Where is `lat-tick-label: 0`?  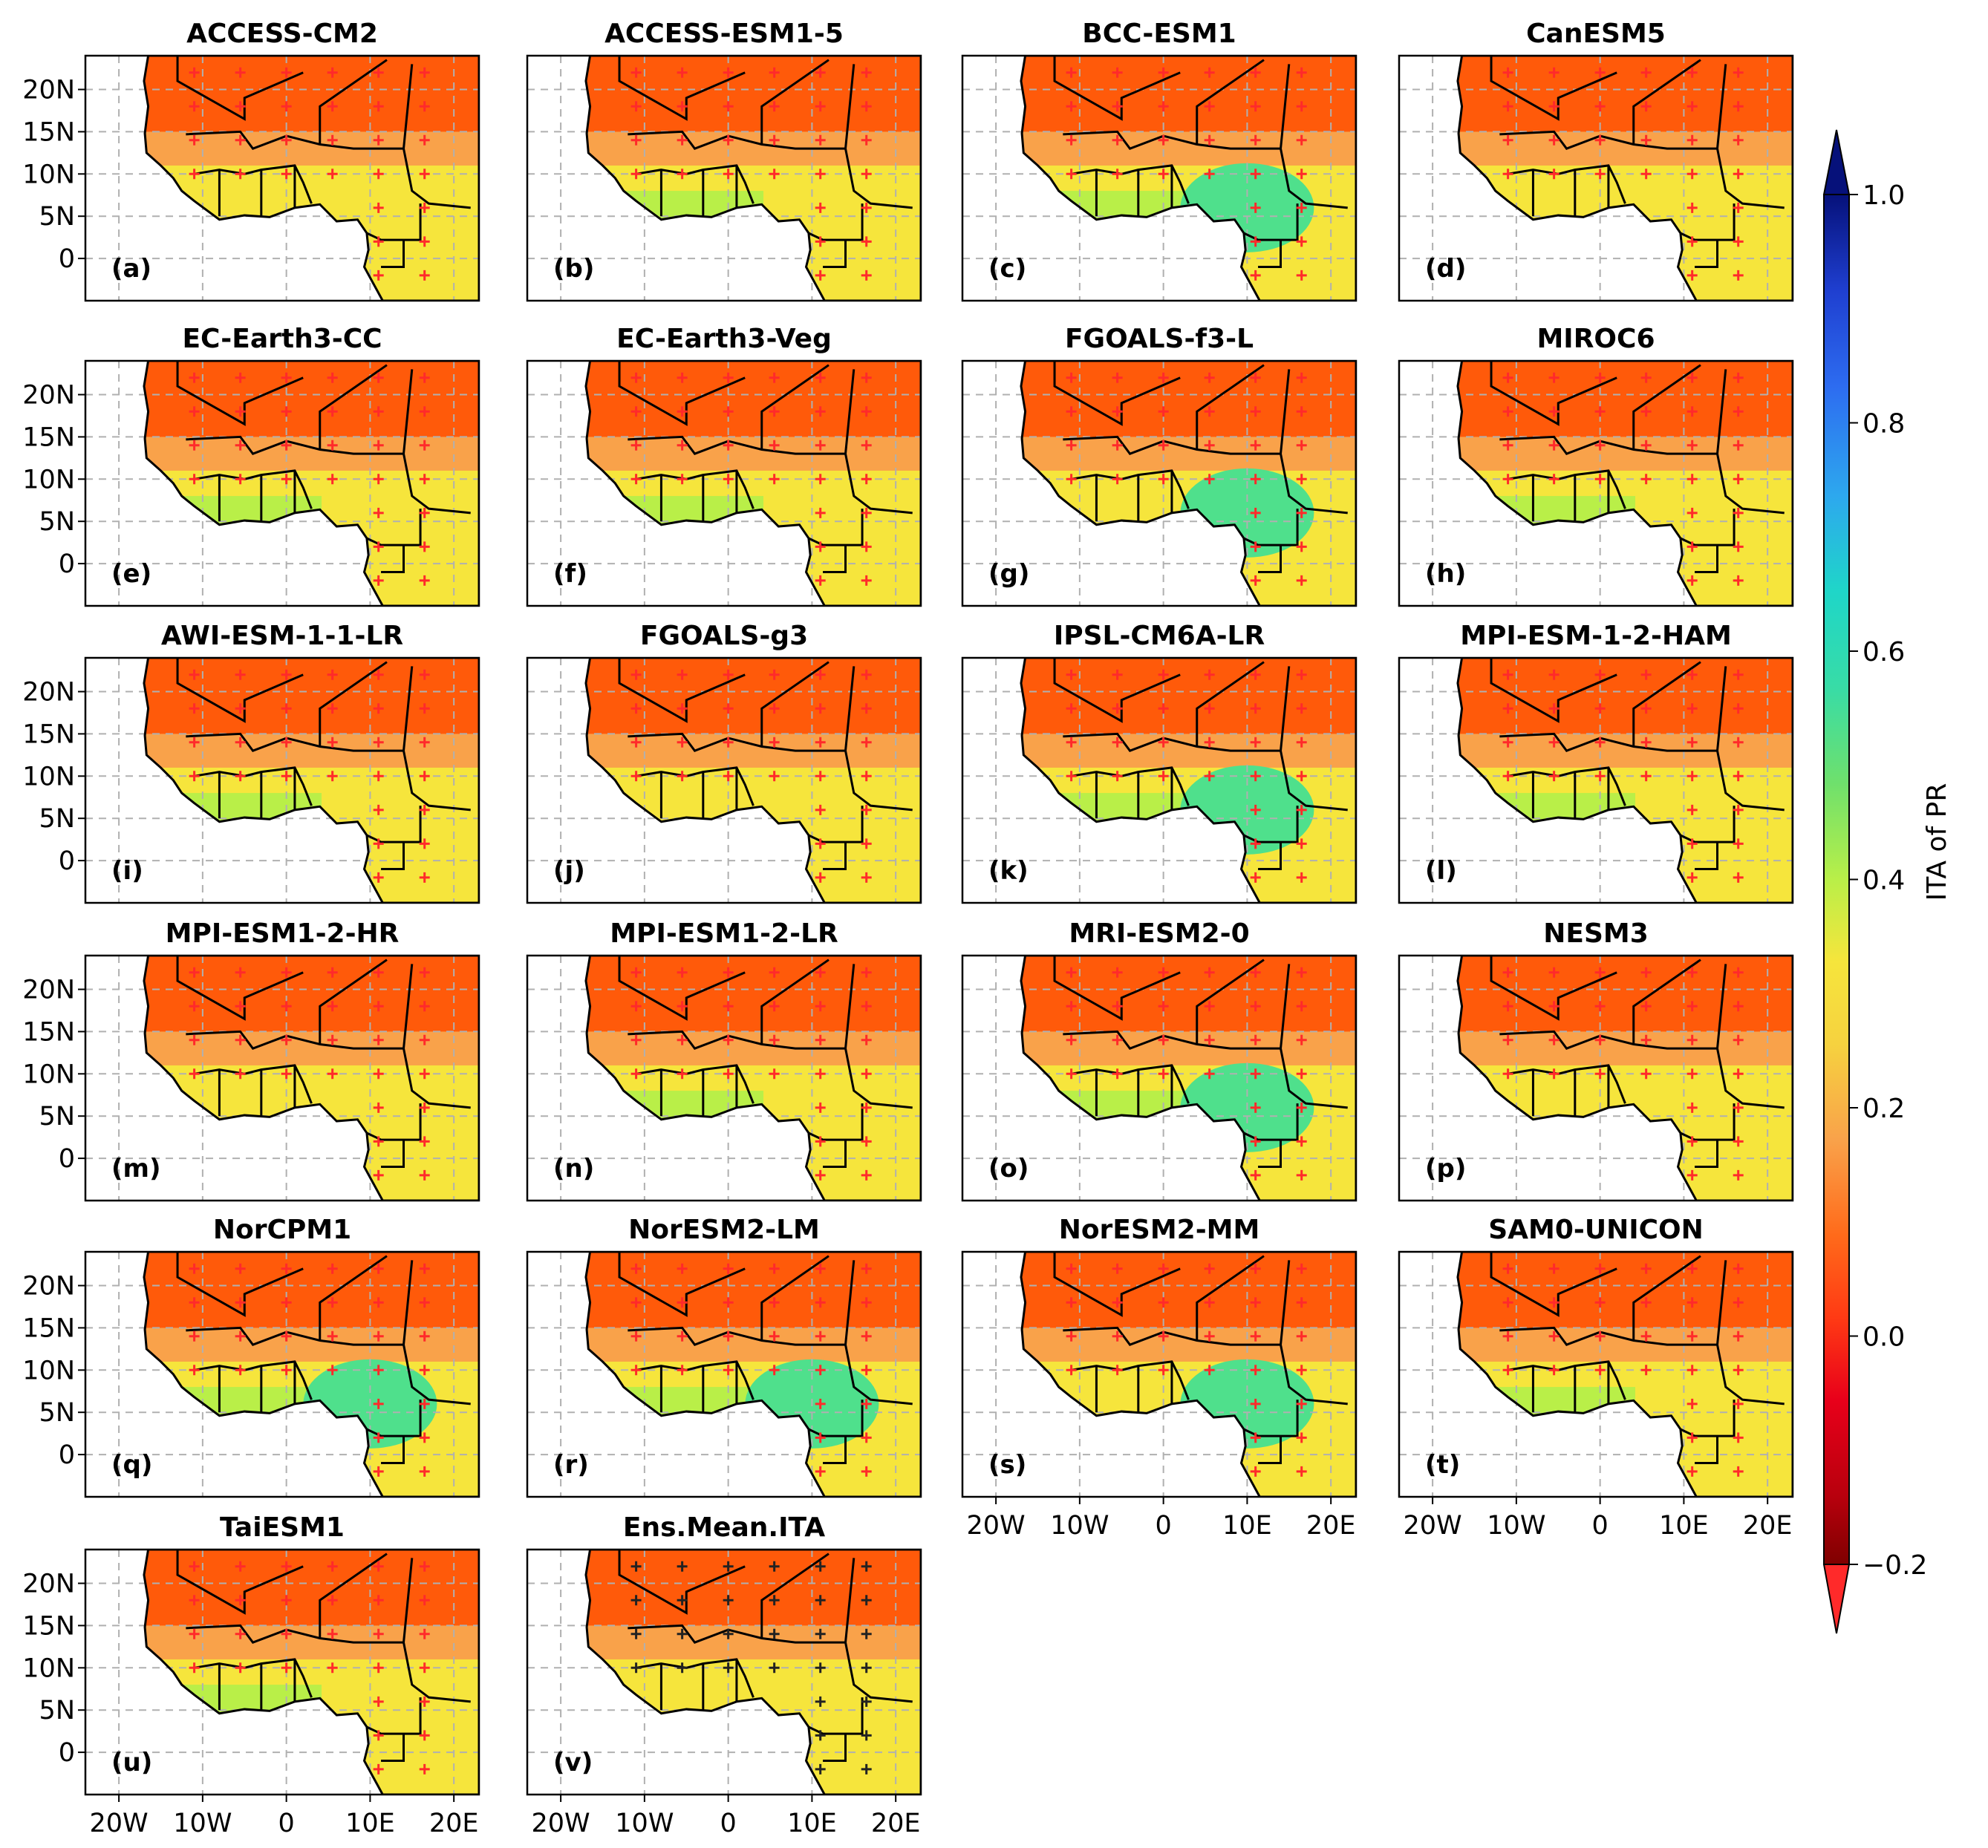 lat-tick-label: 0 is located at coordinates (67, 1753).